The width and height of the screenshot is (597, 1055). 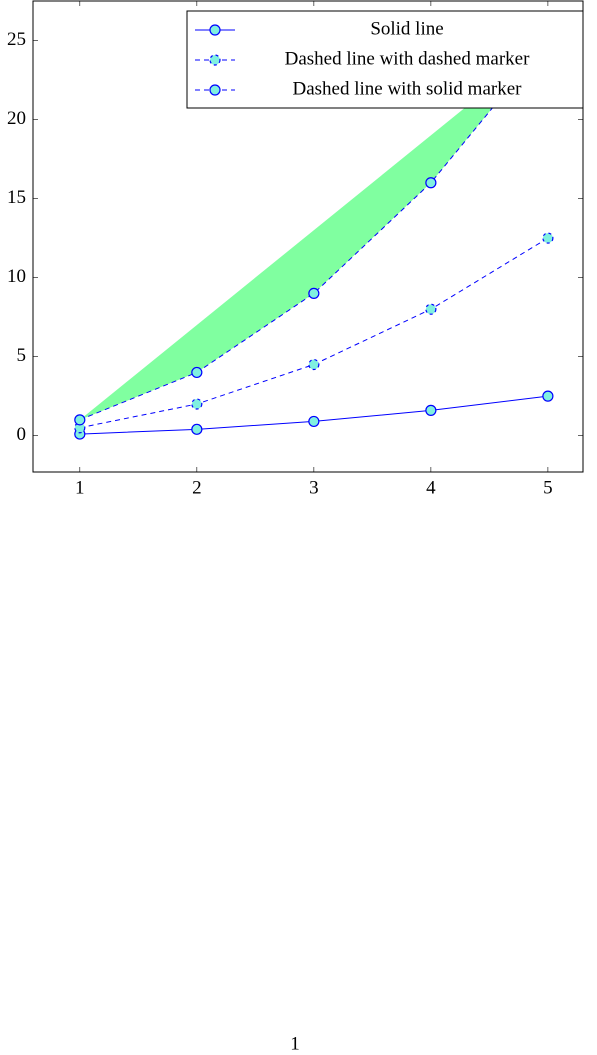 I want to click on y-tick-label: 25, so click(x=16, y=39).